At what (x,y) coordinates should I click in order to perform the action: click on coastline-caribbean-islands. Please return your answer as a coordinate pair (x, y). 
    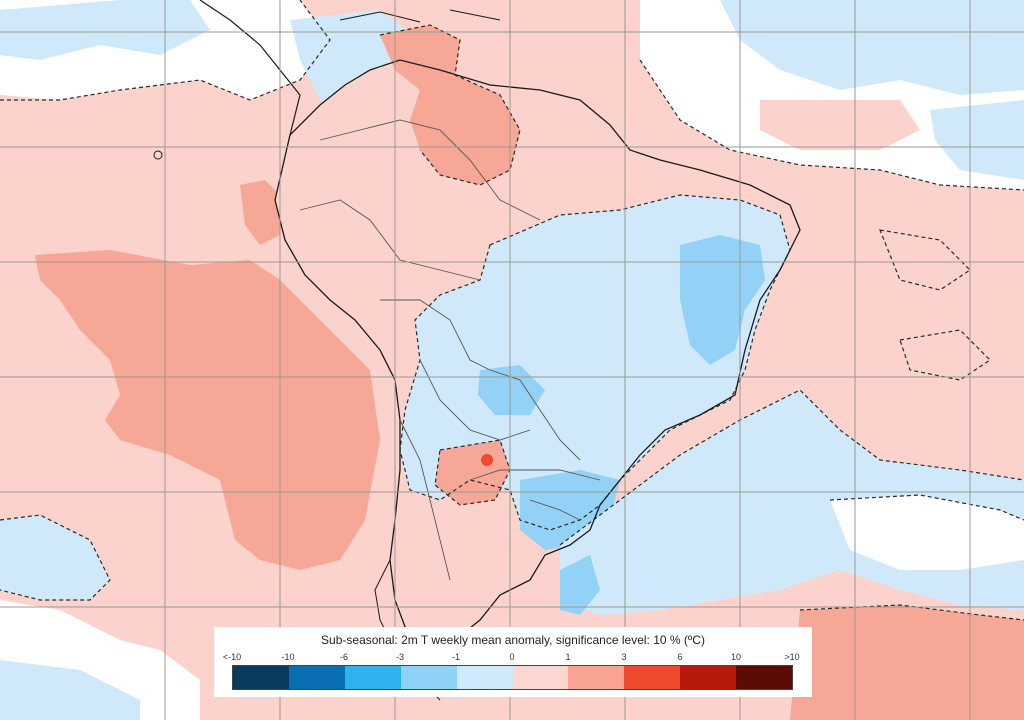
    Looking at the image, I should click on (420, 16).